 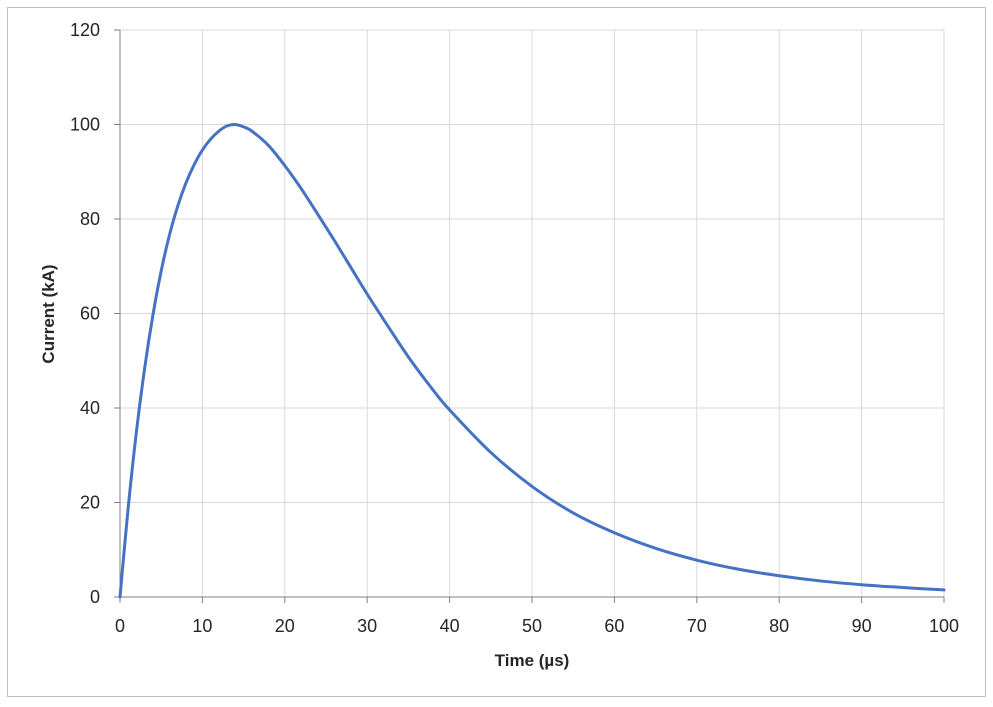 I want to click on x-tick-label: 50, so click(x=532, y=626).